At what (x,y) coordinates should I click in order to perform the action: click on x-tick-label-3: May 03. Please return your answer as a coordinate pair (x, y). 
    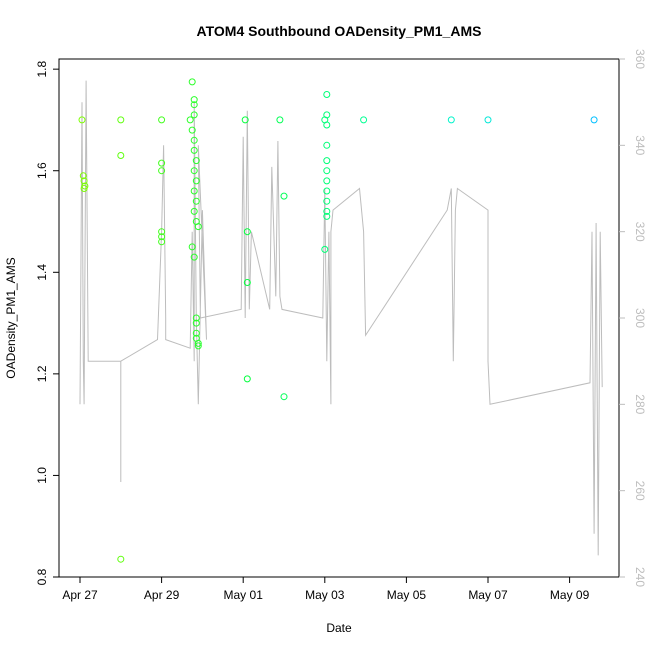
    Looking at the image, I should click on (325, 595).